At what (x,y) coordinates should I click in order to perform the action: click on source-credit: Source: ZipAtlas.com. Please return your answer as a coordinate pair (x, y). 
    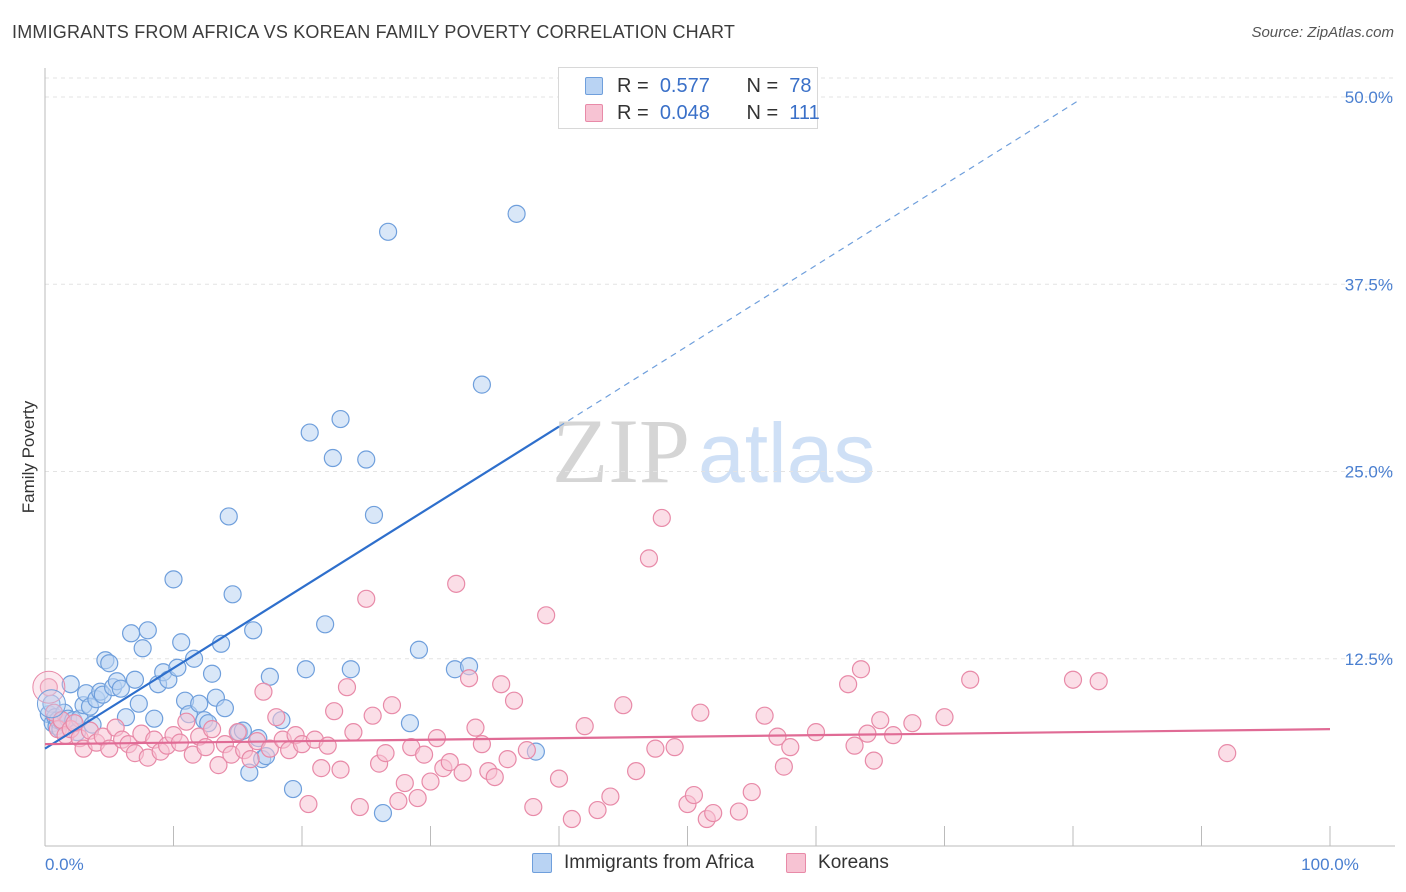
    Looking at the image, I should click on (1322, 32).